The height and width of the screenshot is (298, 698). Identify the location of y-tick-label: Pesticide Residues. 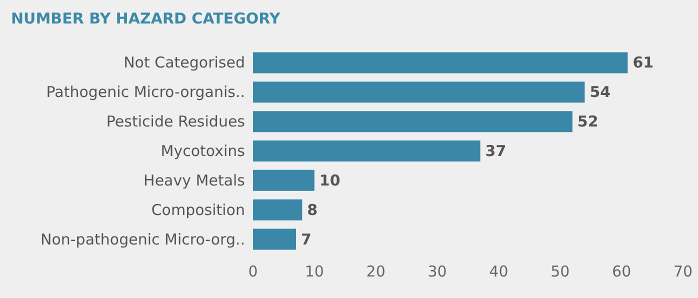
(176, 121).